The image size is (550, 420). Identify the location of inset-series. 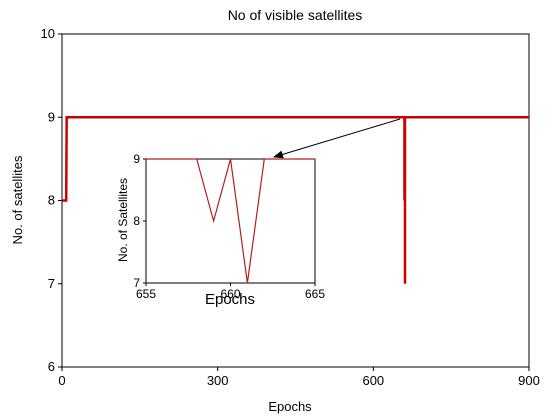
(230, 221).